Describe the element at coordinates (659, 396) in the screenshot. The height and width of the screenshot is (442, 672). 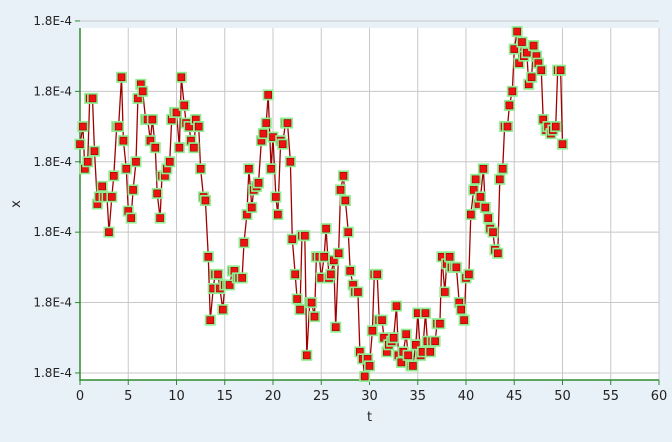
I see `x-tick-label: 60` at that location.